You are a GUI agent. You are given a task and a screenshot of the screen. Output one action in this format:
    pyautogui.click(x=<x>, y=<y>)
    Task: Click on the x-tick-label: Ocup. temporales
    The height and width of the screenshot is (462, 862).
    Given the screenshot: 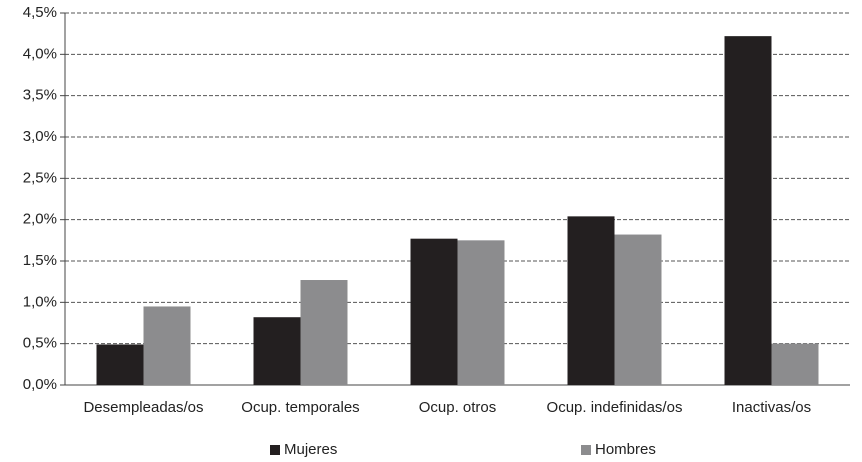 What is the action you would take?
    pyautogui.click(x=300, y=407)
    